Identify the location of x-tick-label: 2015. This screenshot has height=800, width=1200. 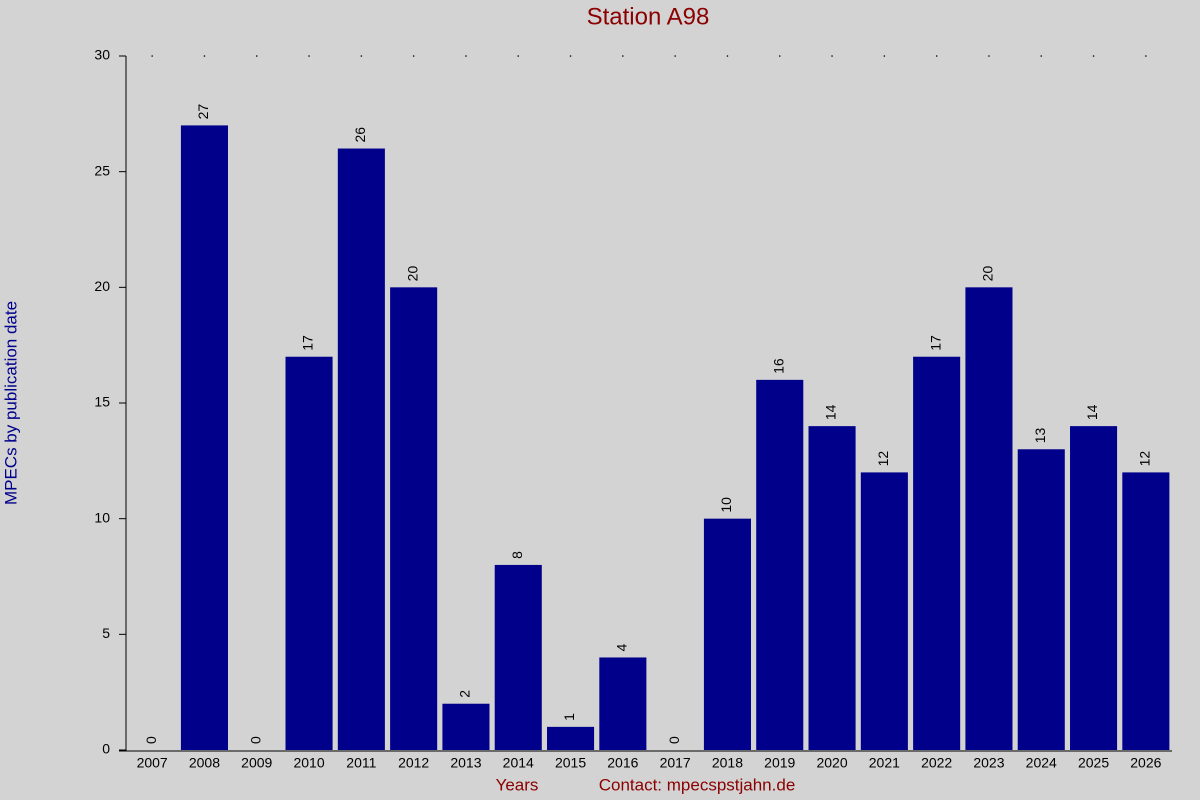
(570, 763).